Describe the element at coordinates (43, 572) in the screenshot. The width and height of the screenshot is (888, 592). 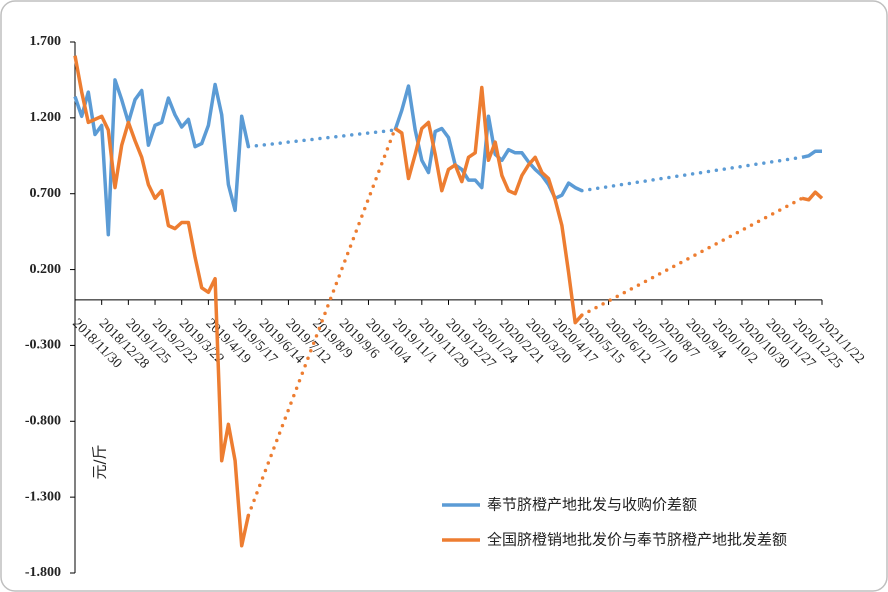
I see `y-tick-label: -1.800` at that location.